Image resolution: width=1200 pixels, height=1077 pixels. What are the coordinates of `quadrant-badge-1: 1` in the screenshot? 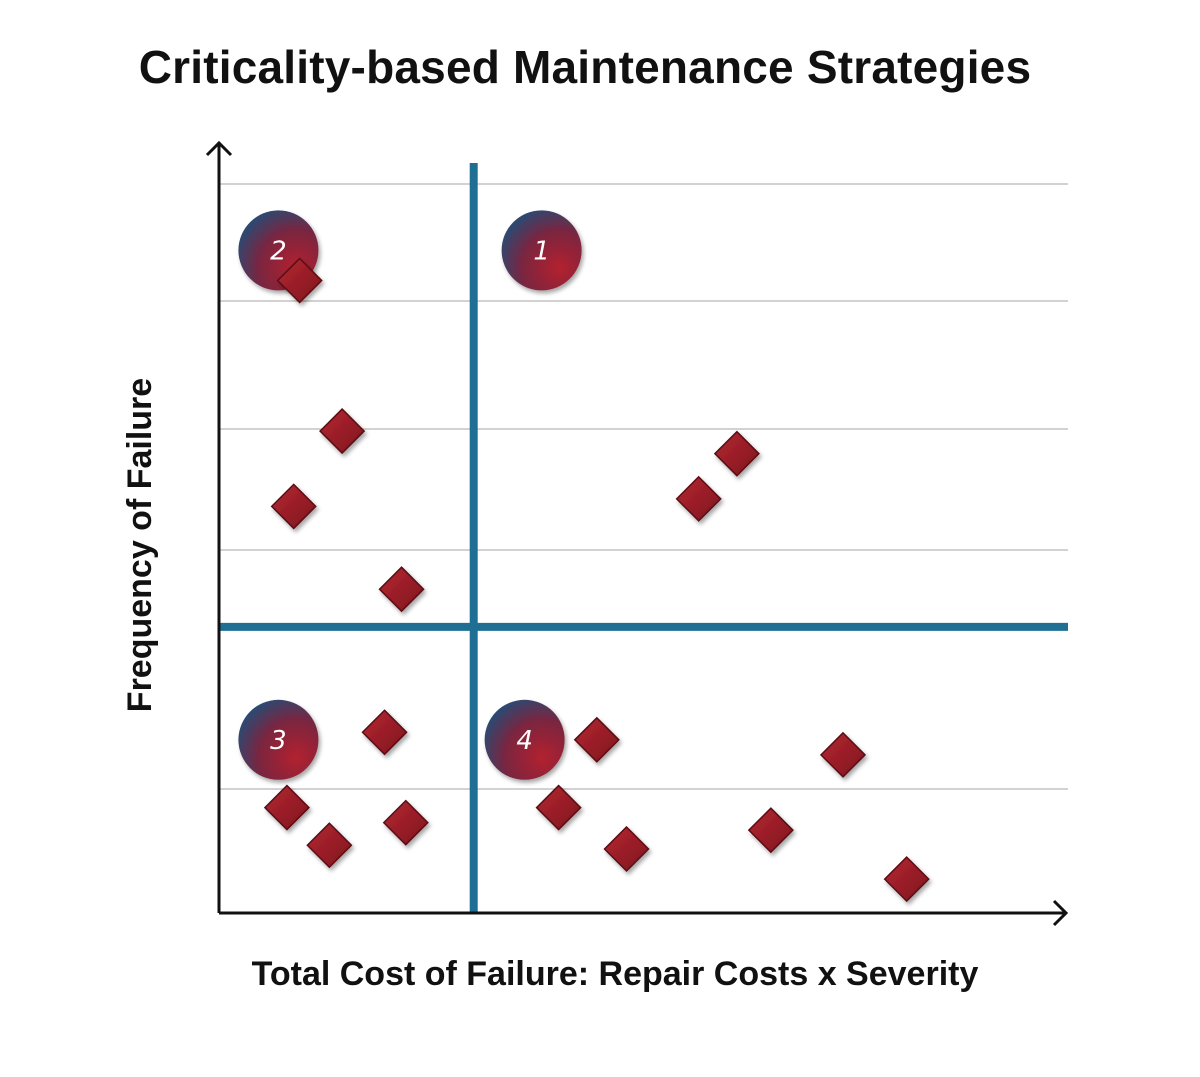 It's located at (541, 250).